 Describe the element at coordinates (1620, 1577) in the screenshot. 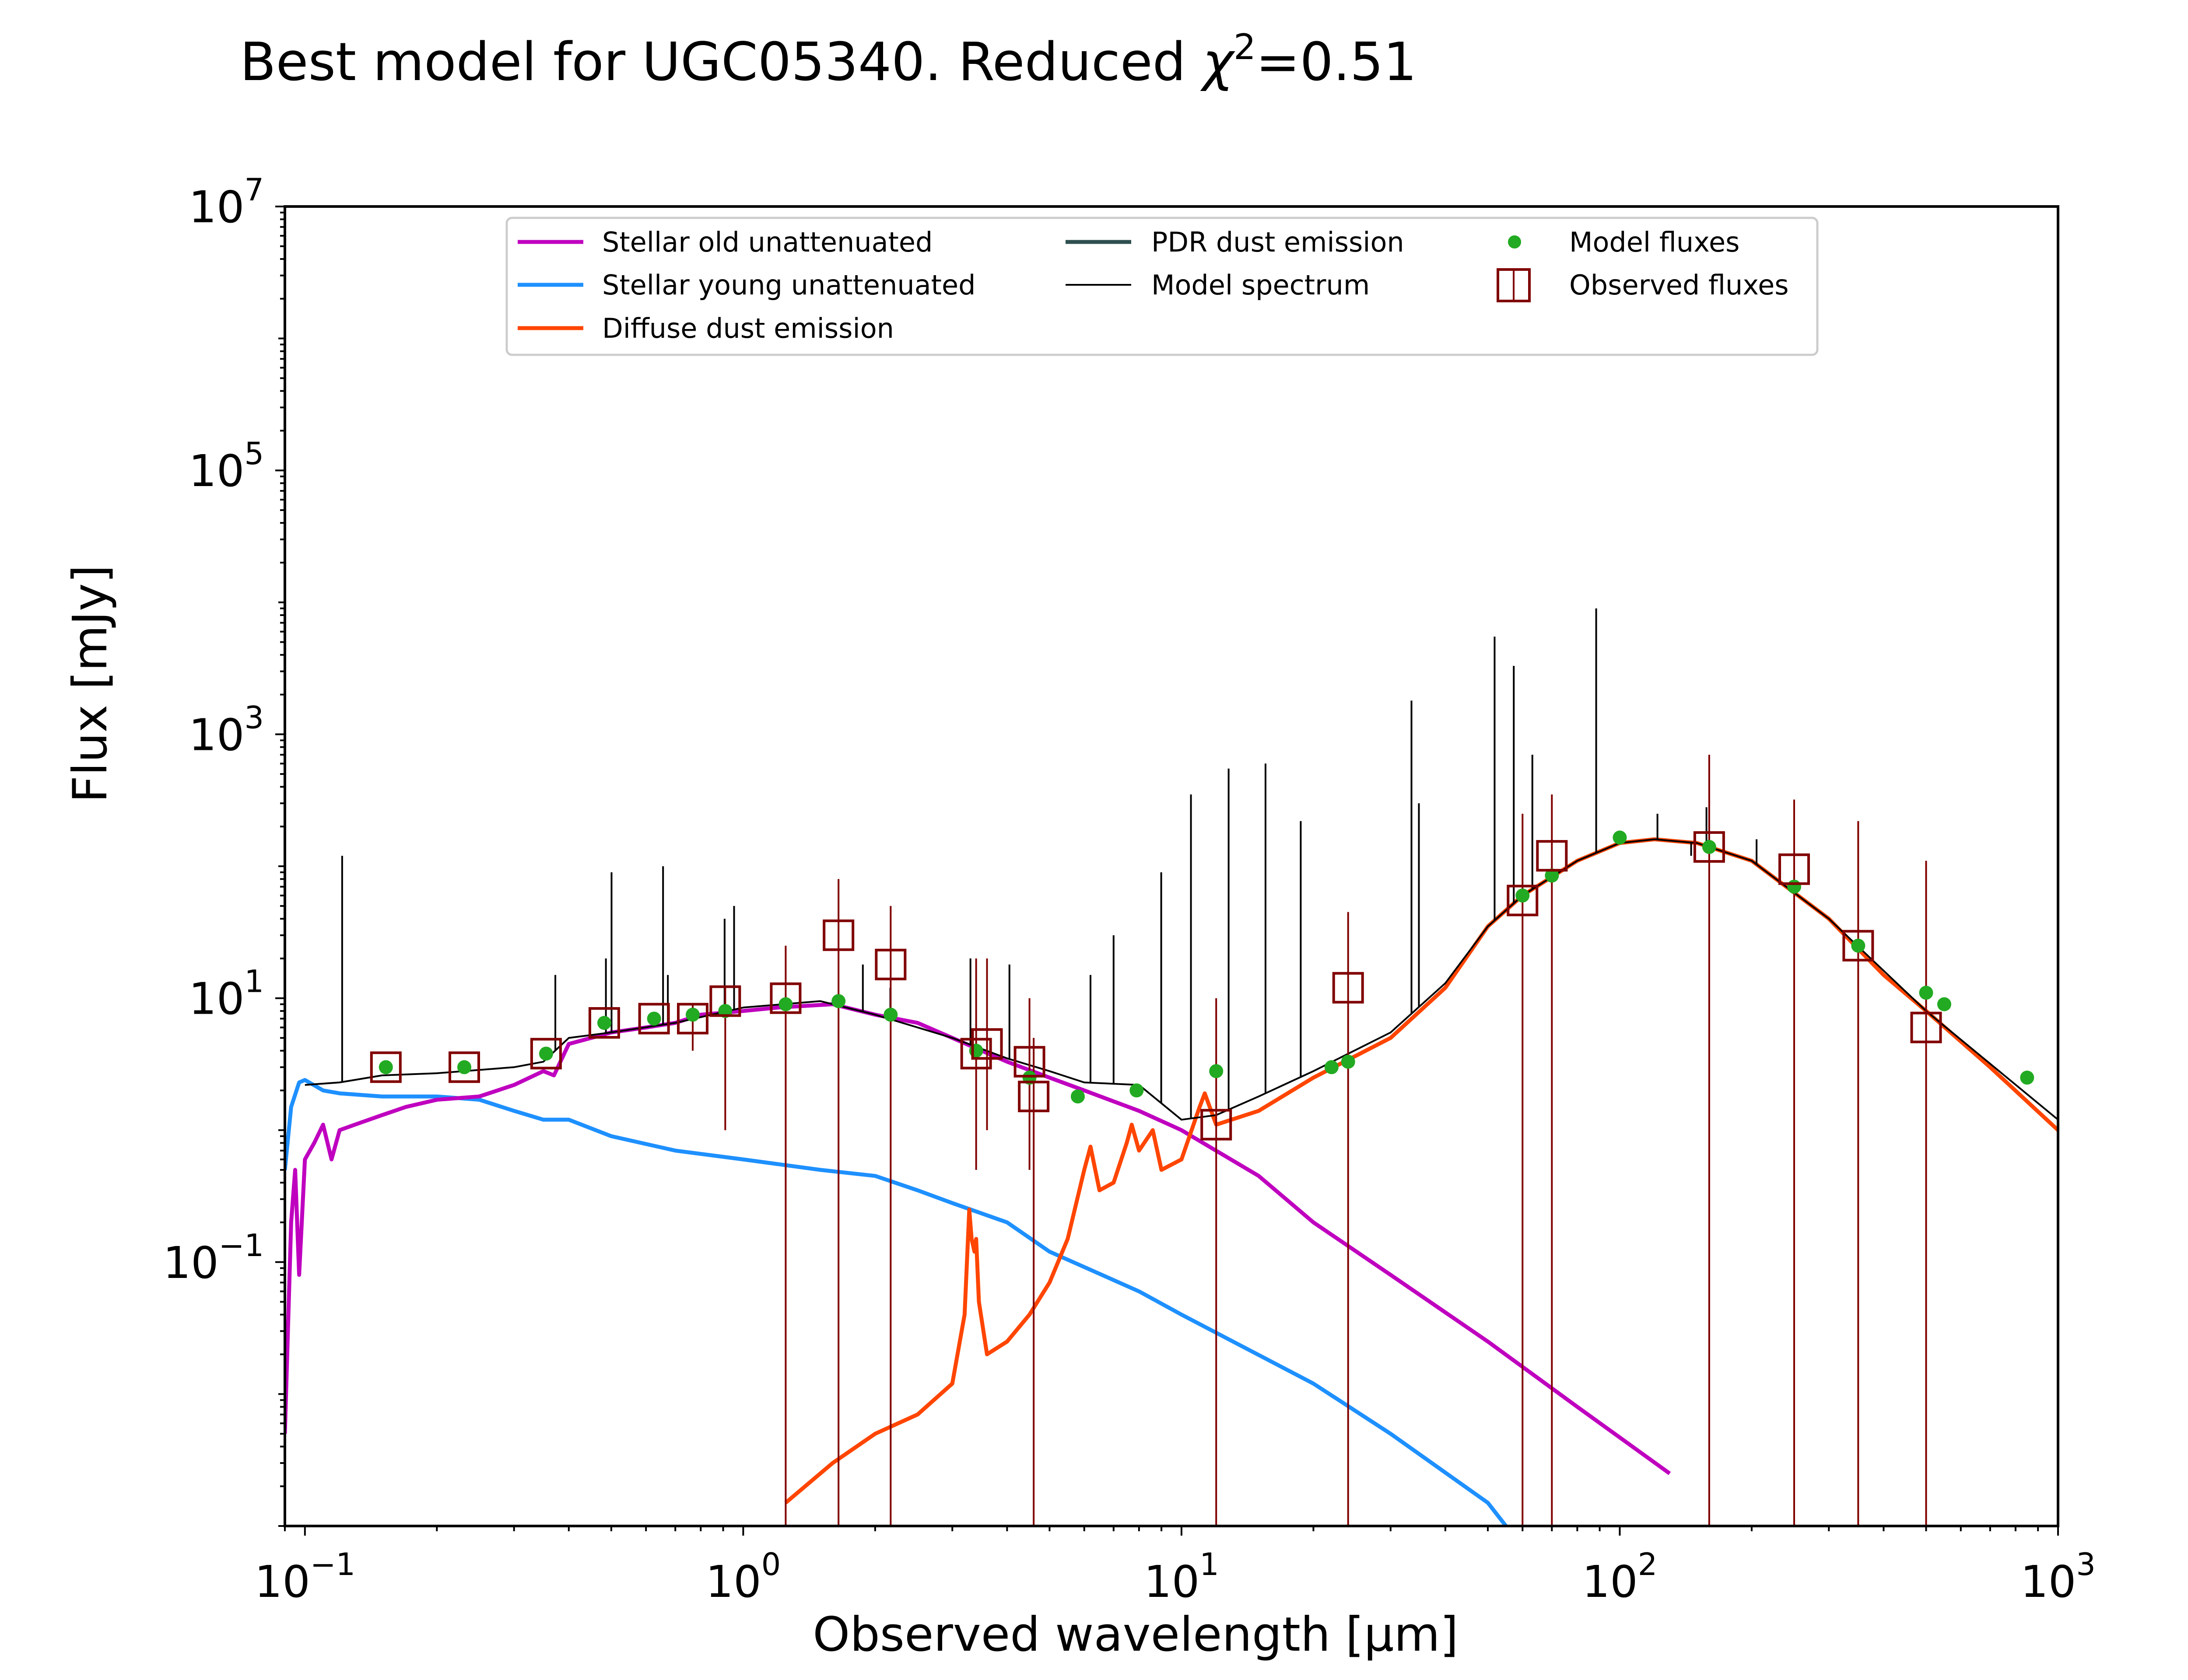

I see `x-tick-label: 10²` at that location.